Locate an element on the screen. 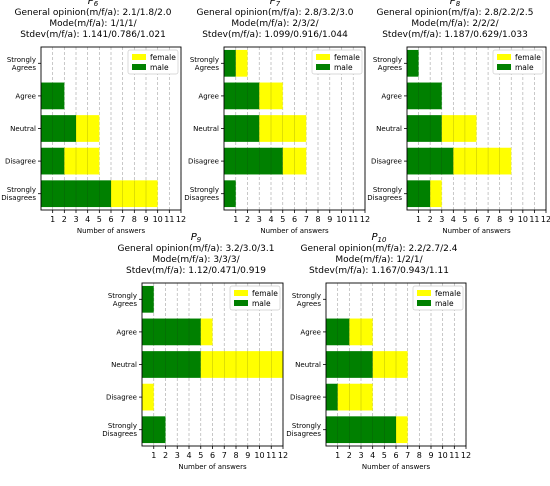 Image resolution: width=550 pixels, height=486 pixels. chart-title-symbol: P8 is located at coordinates (455, 4).